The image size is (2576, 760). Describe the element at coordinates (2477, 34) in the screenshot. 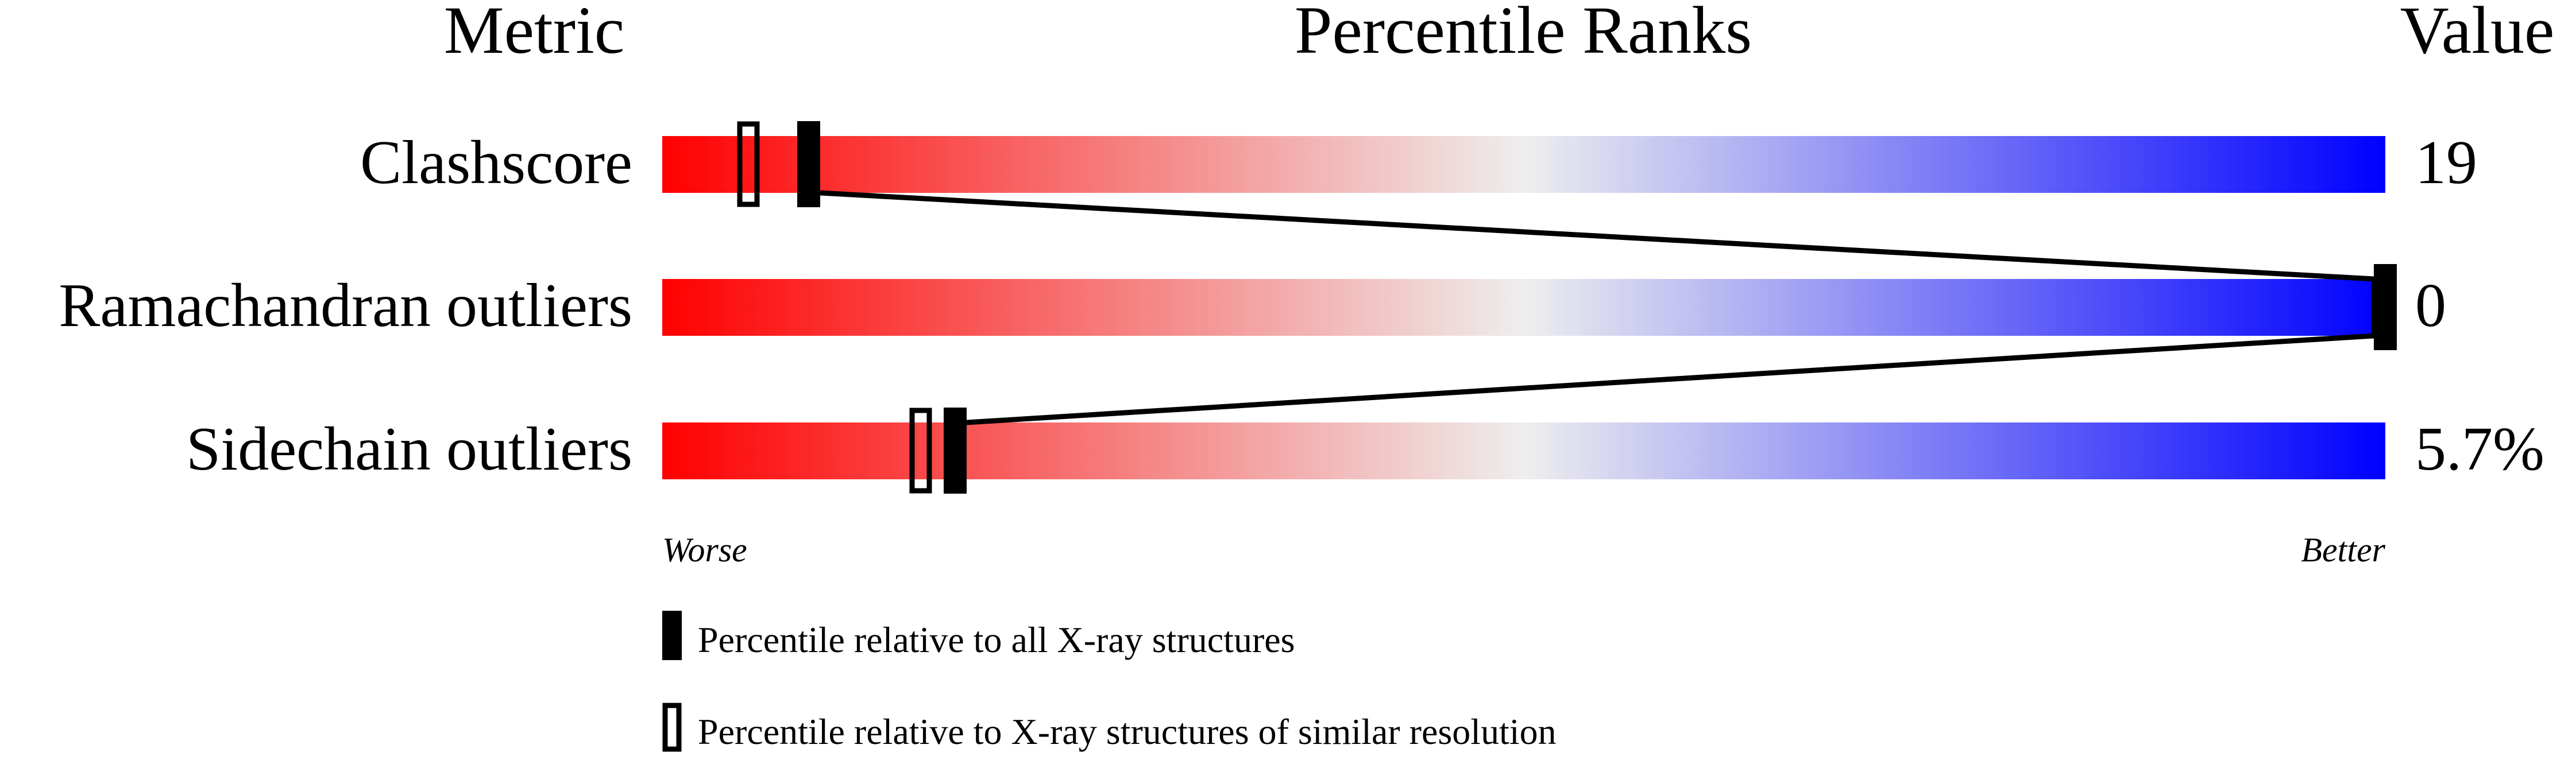

I see `header-value: Value` at that location.